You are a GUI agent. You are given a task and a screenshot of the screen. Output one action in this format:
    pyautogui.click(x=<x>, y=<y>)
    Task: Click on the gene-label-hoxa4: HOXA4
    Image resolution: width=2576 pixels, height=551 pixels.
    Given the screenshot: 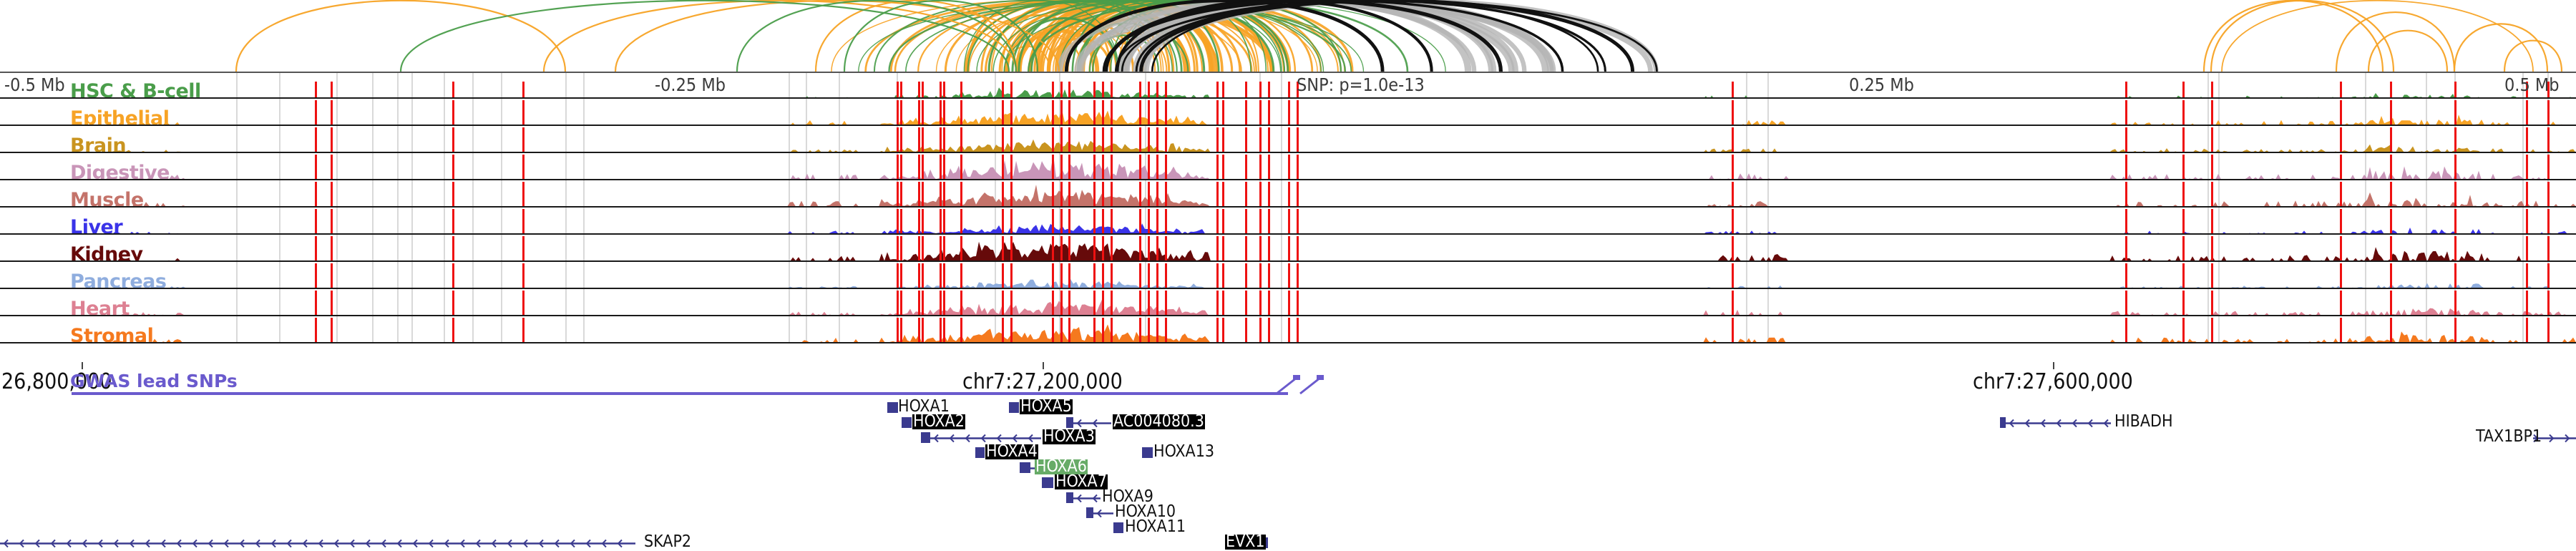 What is the action you would take?
    pyautogui.click(x=1011, y=451)
    